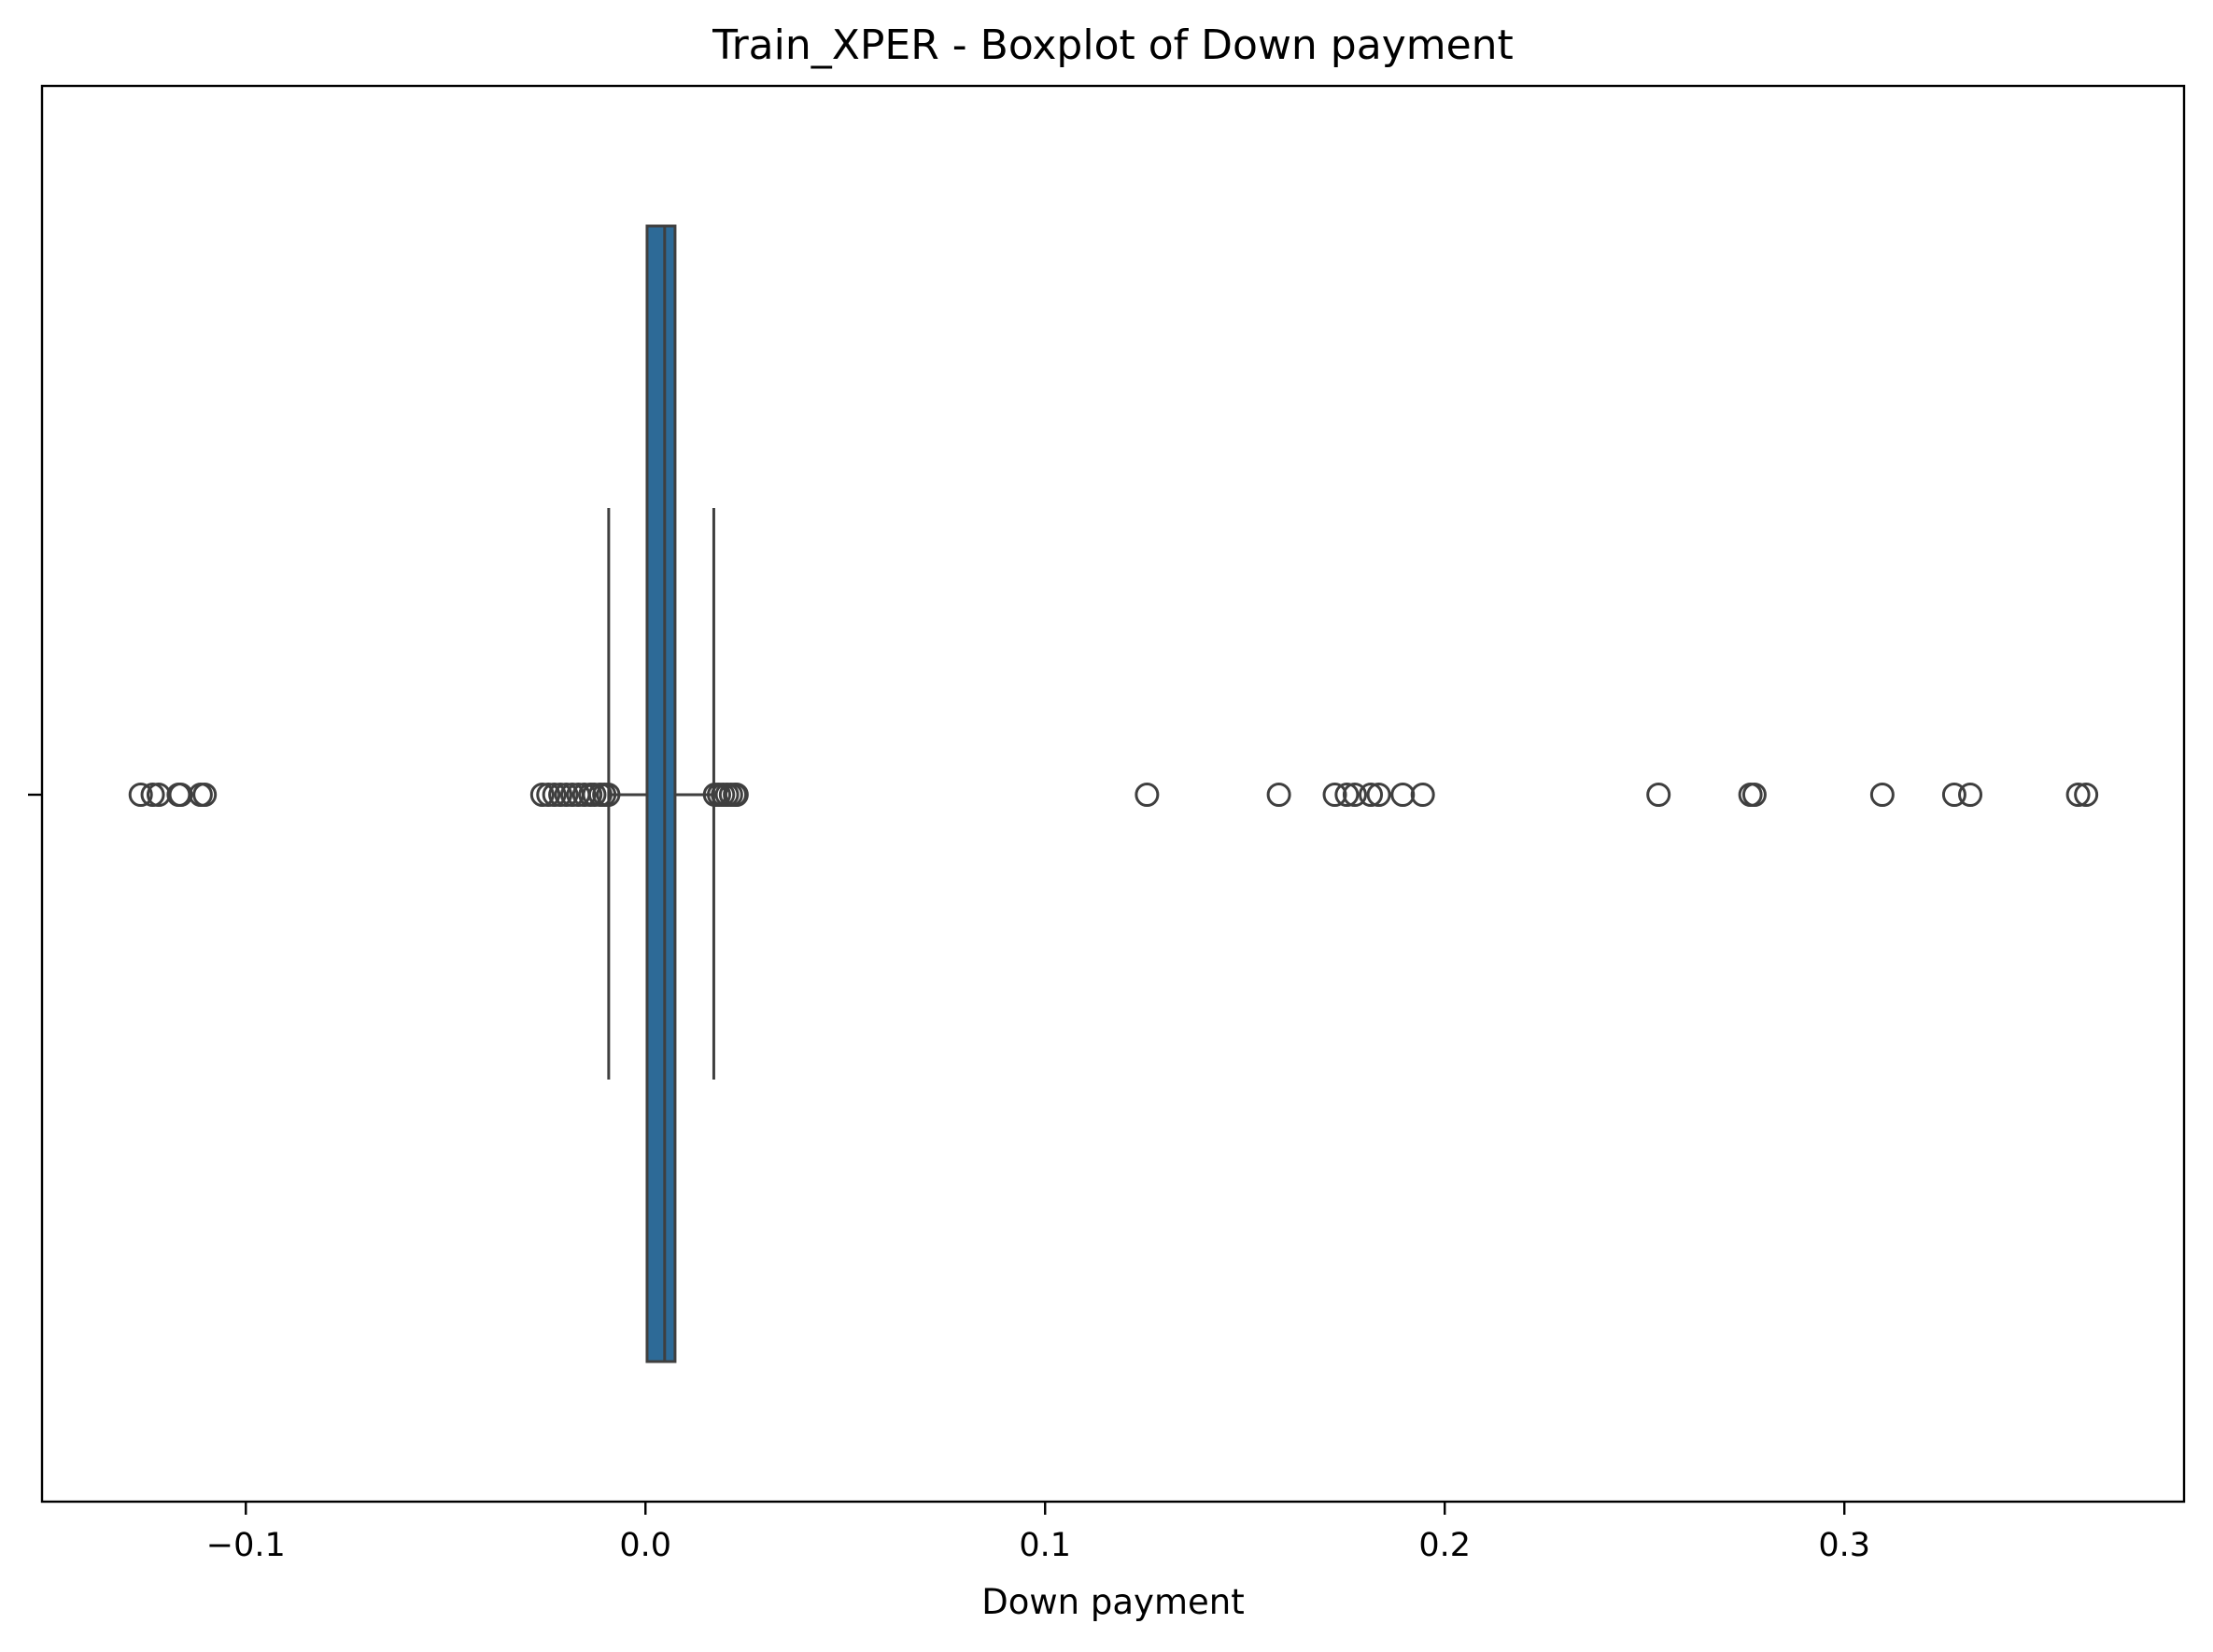 This screenshot has width=2213, height=1652. Describe the element at coordinates (1113, 1602) in the screenshot. I see `x-axis-label: Down payment` at that location.